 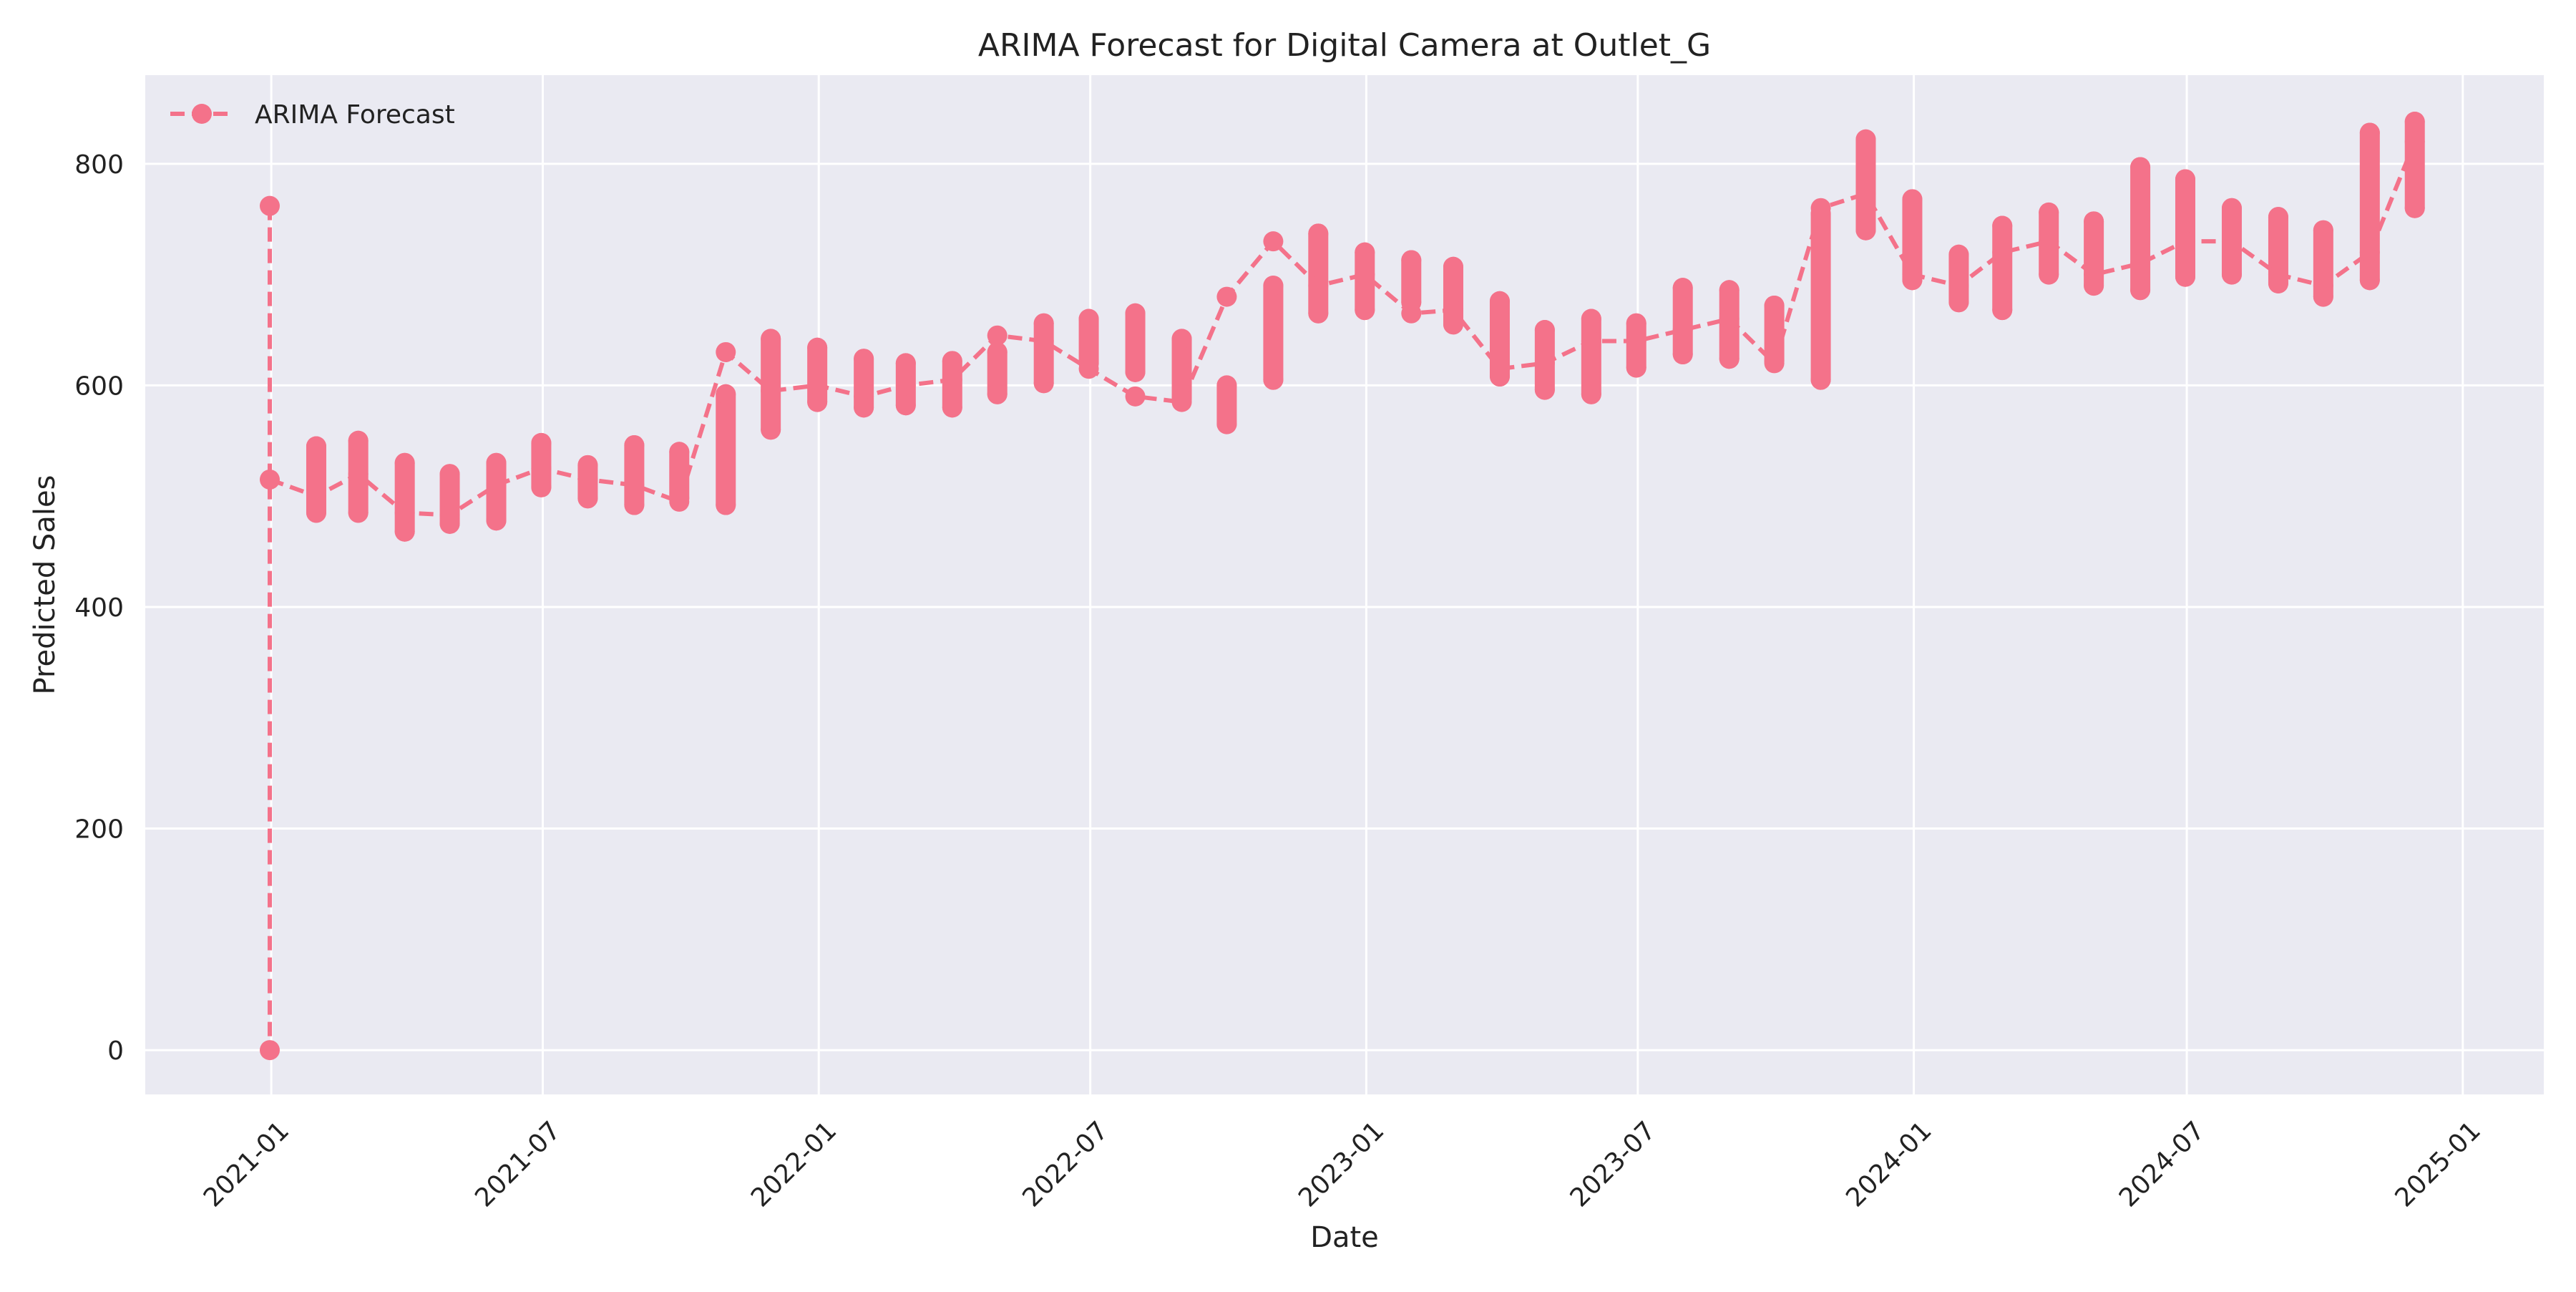 I want to click on x-axis-label: Date, so click(x=1344, y=1237).